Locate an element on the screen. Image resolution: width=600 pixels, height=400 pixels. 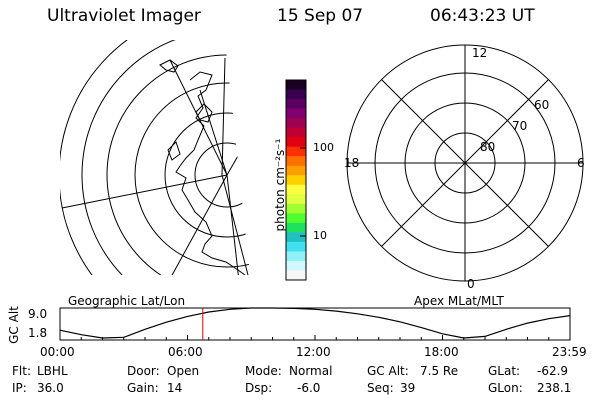
flt-value: LBHL is located at coordinates (52, 371).